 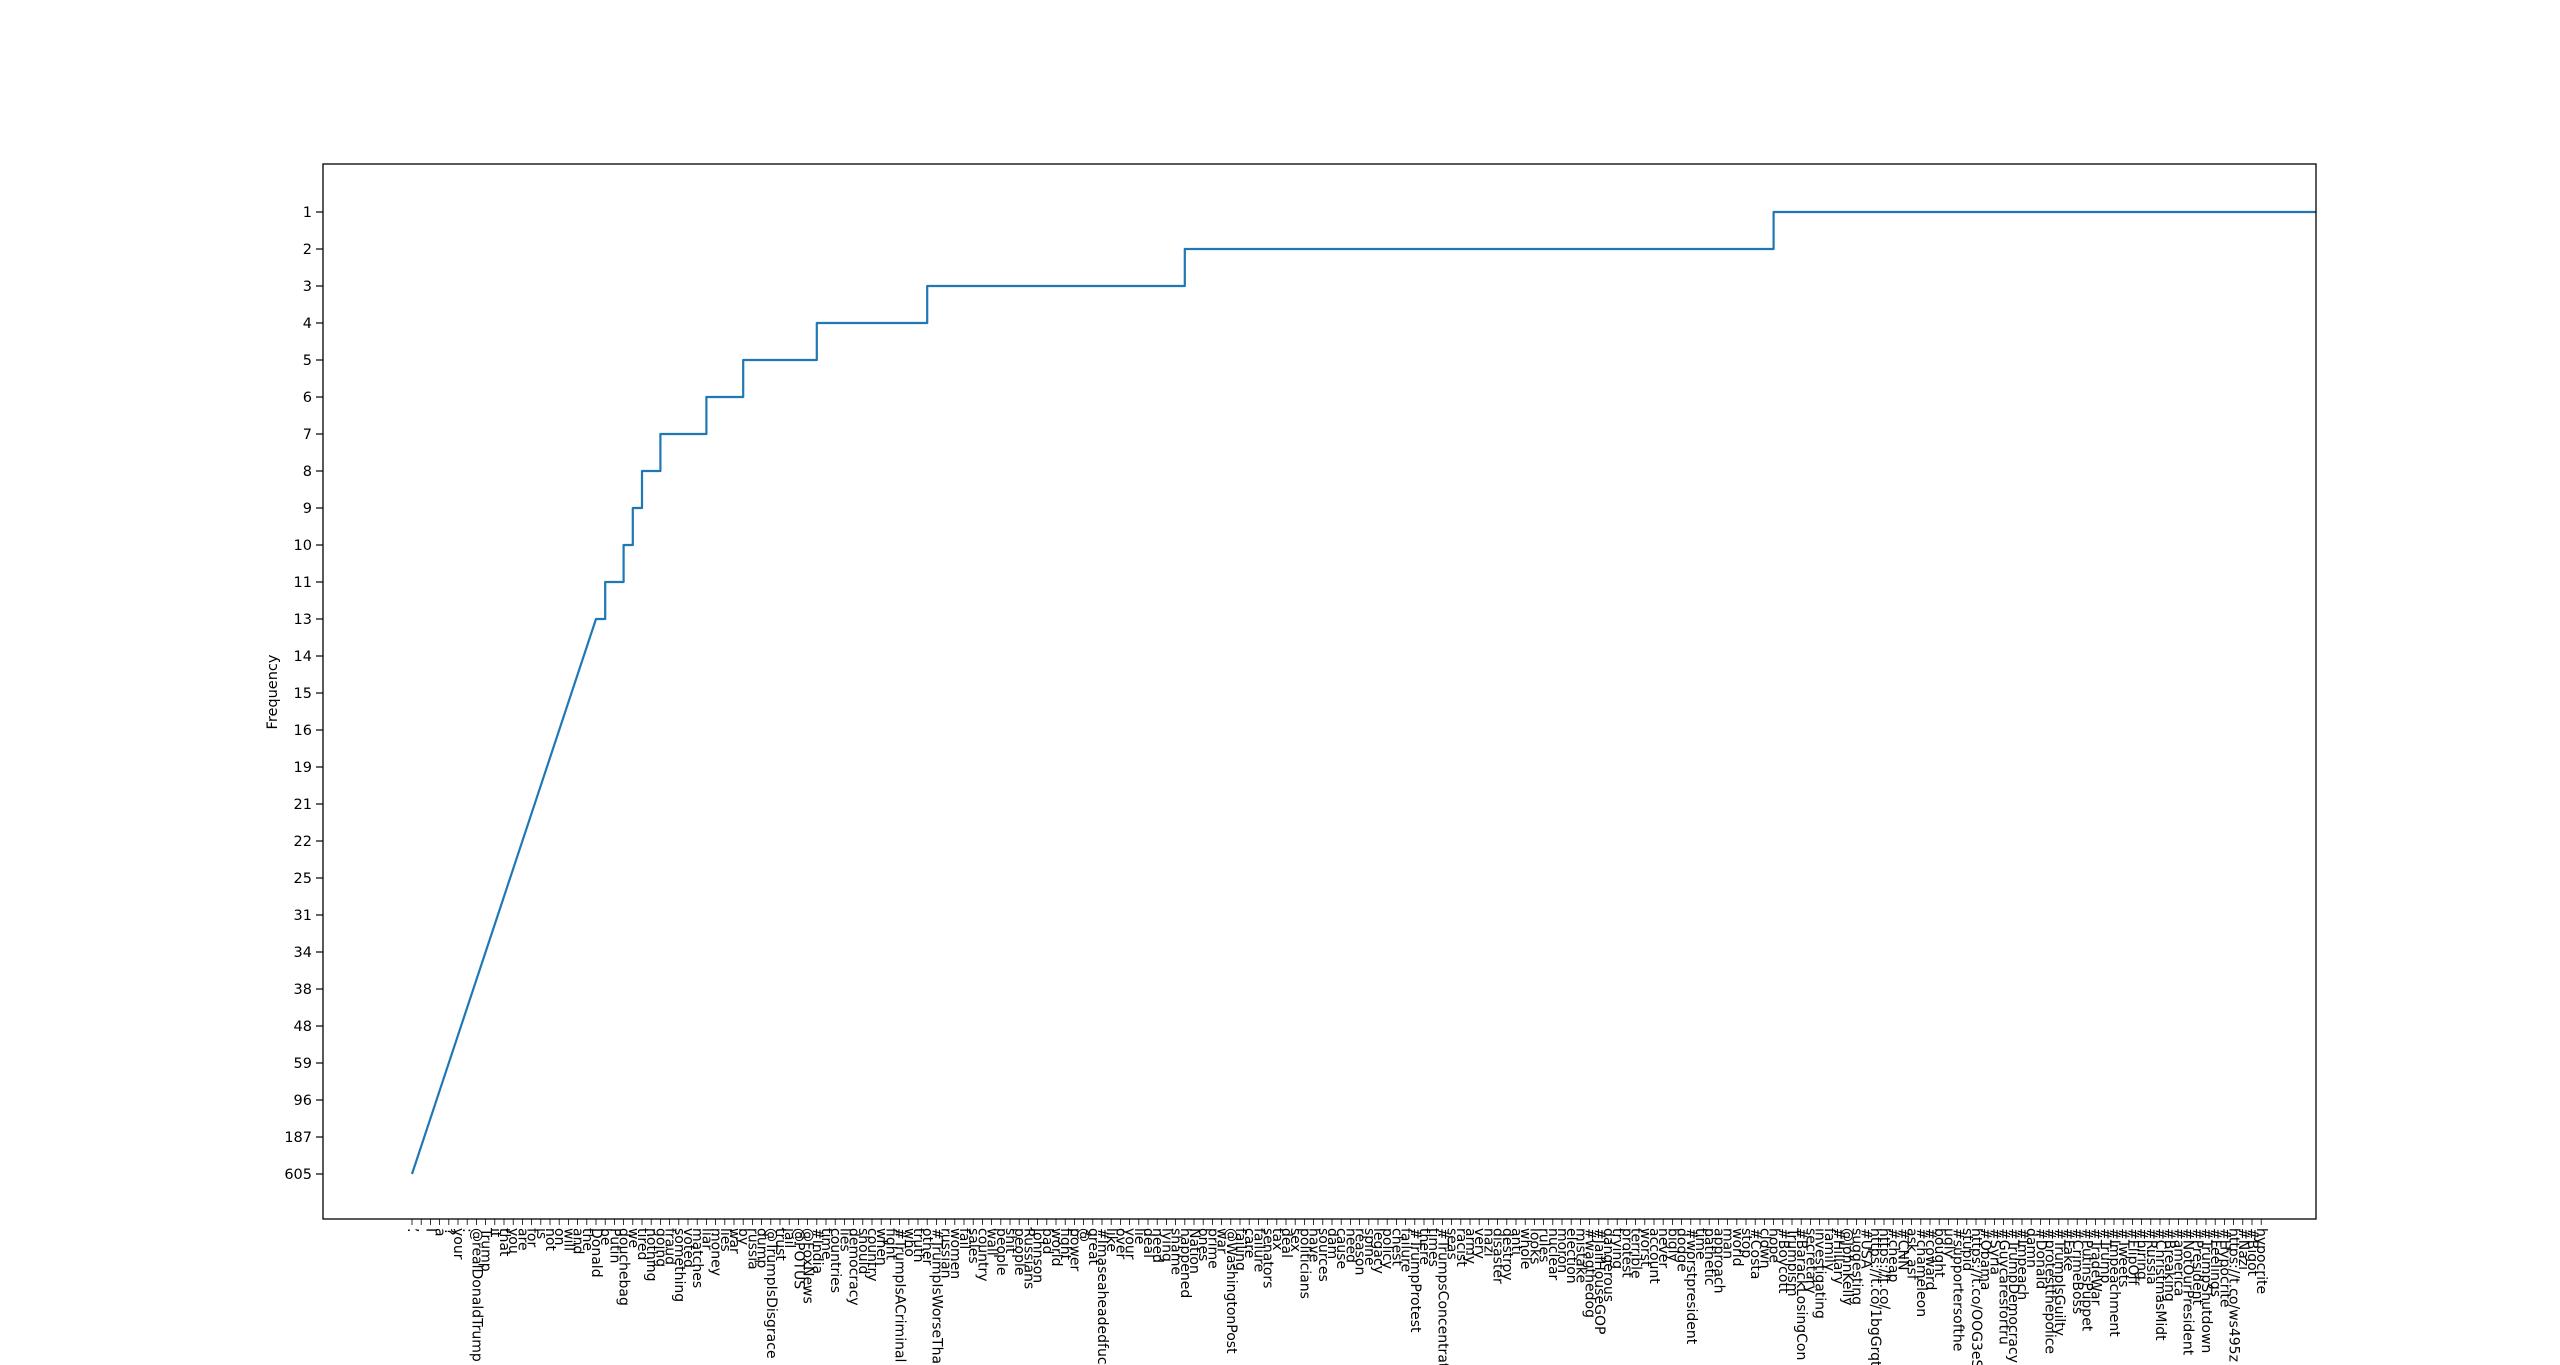 I want to click on x-tick-label: #Breaking, so click(x=2169, y=1265).